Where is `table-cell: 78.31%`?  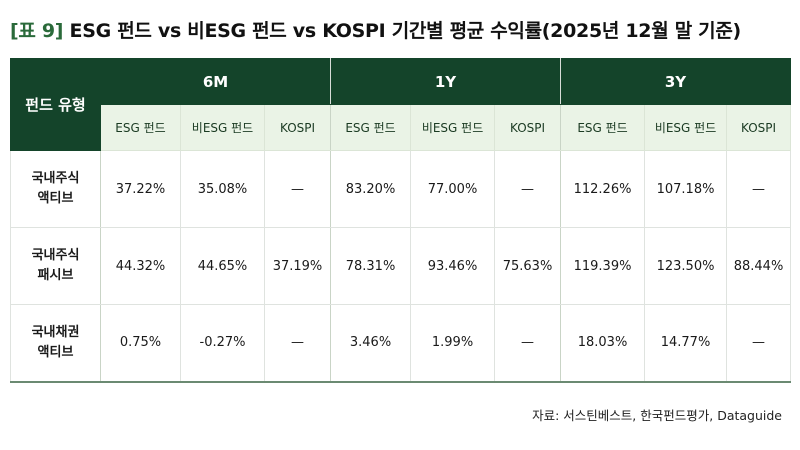
table-cell: 78.31% is located at coordinates (371, 266).